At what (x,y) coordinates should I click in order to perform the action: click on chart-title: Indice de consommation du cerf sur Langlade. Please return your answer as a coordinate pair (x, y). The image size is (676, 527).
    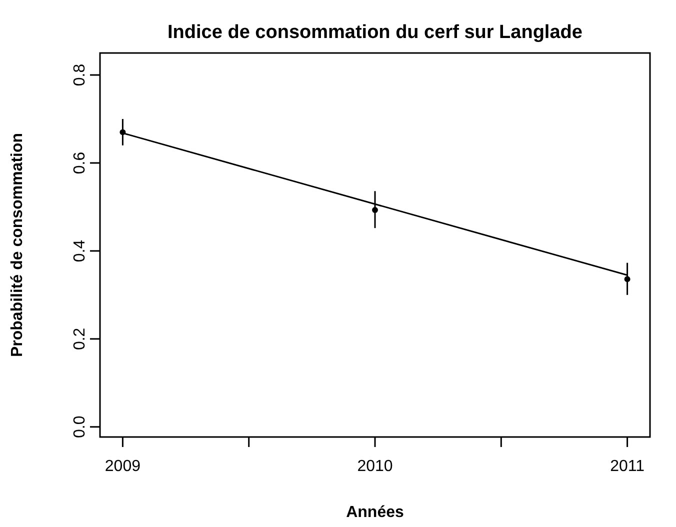
    Looking at the image, I should click on (375, 32).